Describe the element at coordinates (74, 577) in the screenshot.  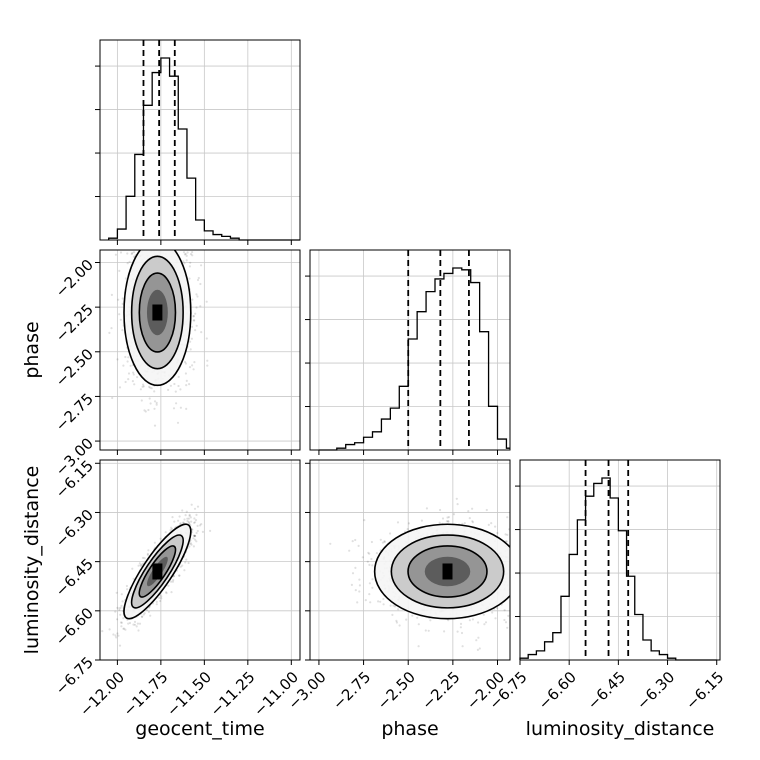
I see `tick-label-y: −6.45` at that location.